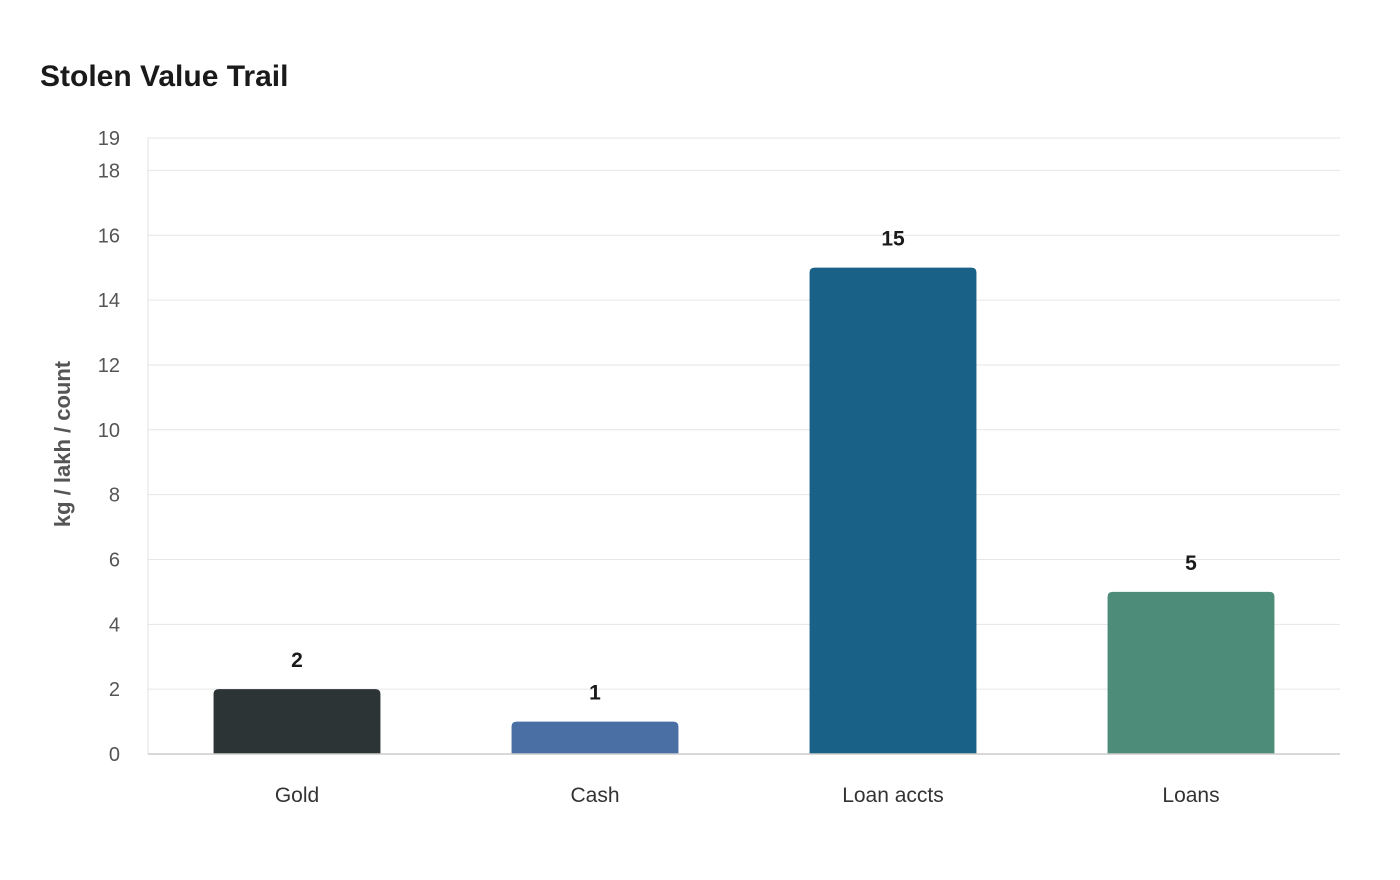 The image size is (1400, 880). I want to click on data-label: 2, so click(297, 660).